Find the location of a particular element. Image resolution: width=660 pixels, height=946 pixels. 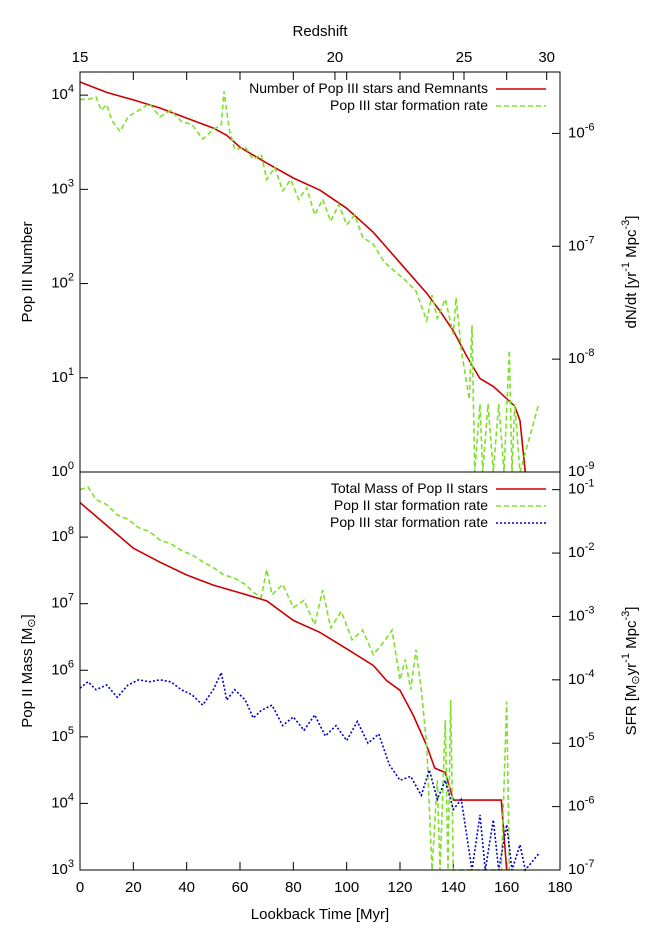

x-tick-label: 160 is located at coordinates (506, 887).